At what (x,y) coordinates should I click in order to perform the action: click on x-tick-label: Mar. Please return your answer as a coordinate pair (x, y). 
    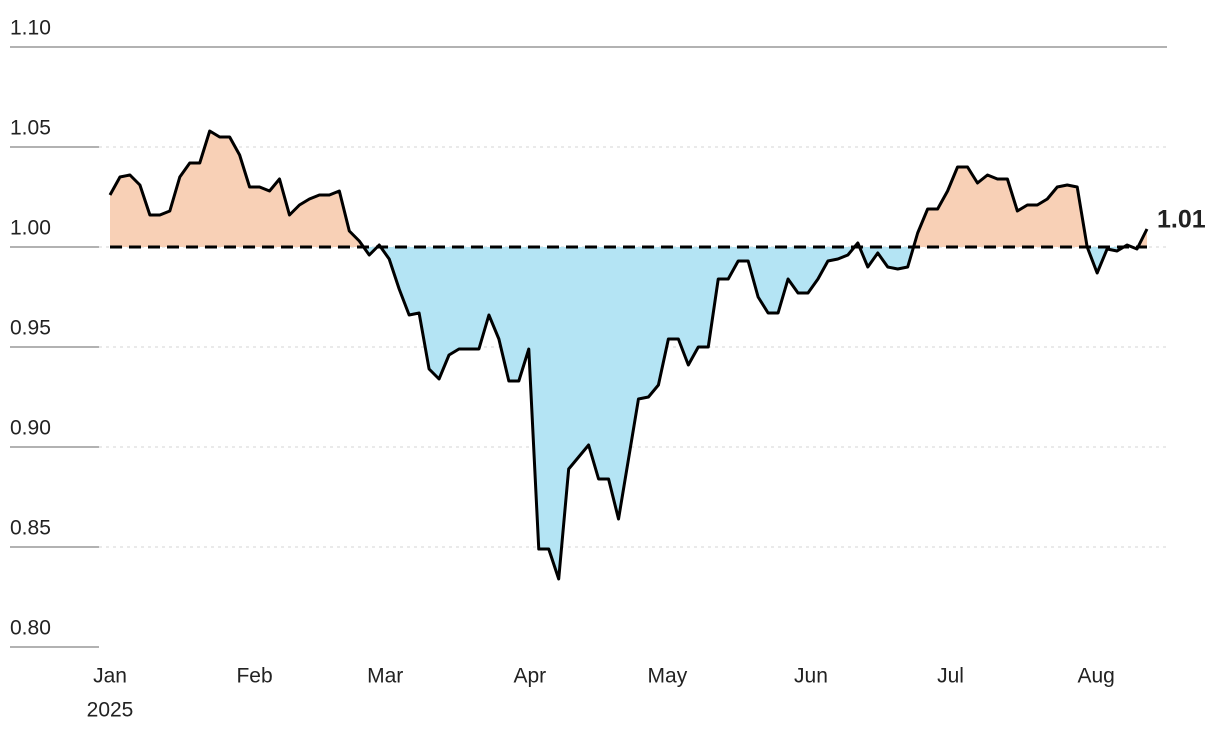
    Looking at the image, I should click on (385, 676).